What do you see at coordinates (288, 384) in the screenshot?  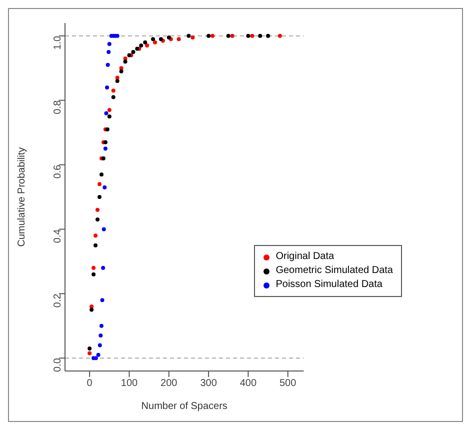 I see `x-tick-label: 500` at bounding box center [288, 384].